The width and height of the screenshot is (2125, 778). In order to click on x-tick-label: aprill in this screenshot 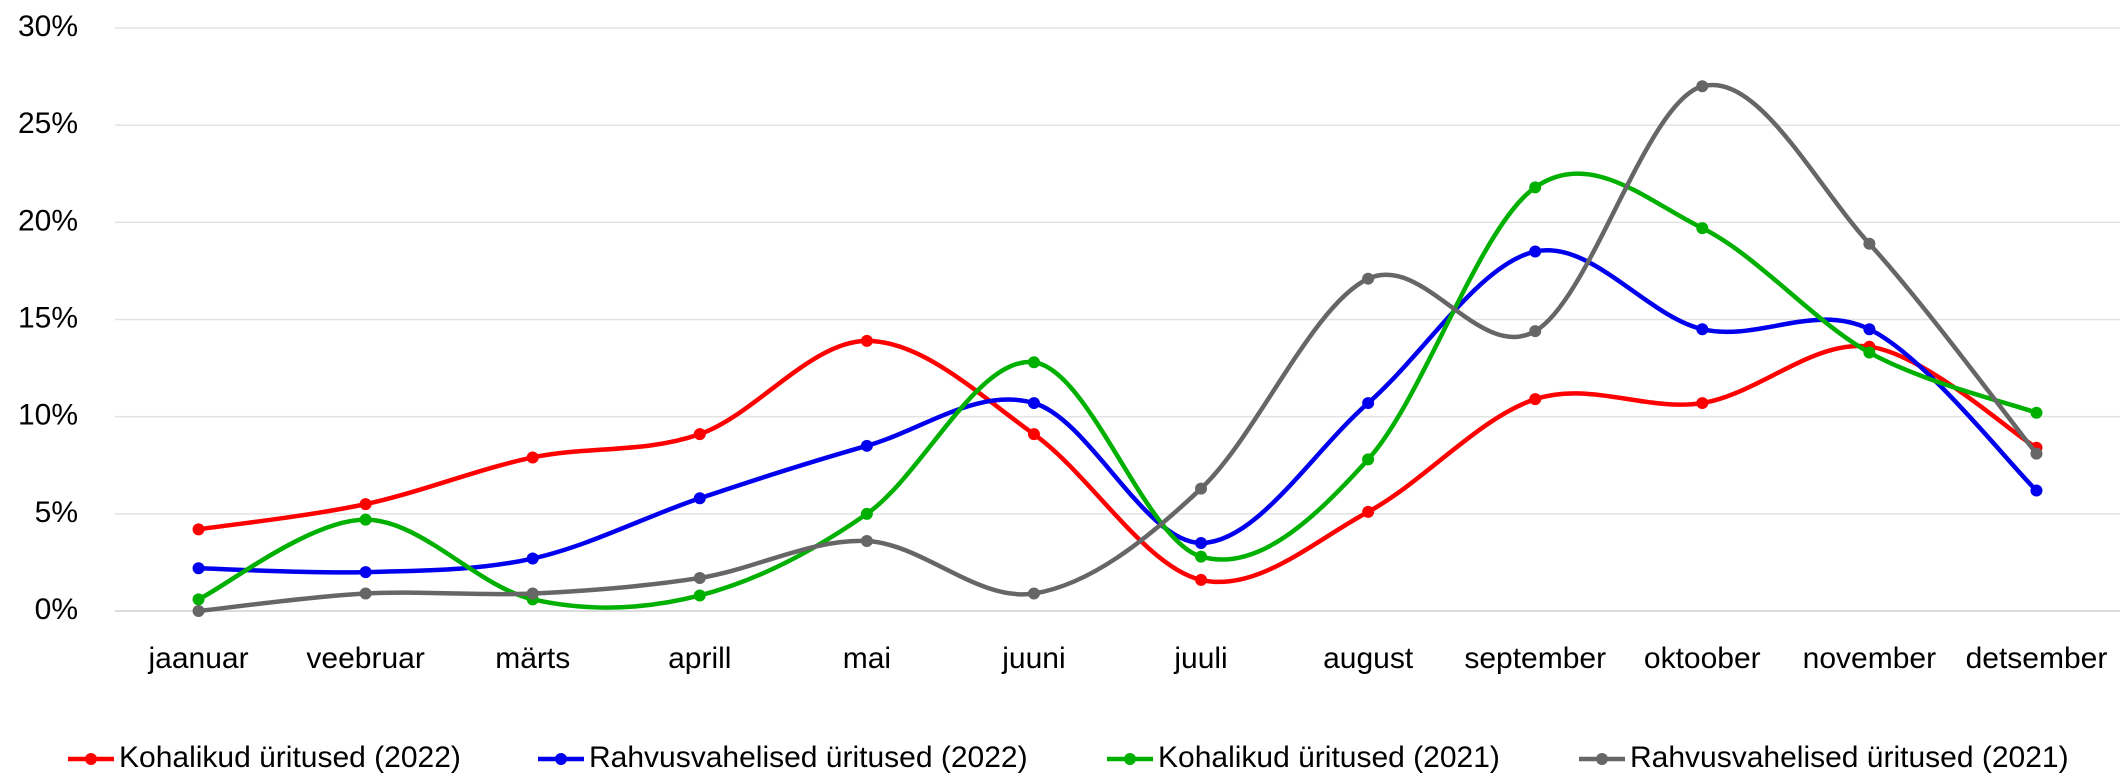, I will do `click(699, 658)`.